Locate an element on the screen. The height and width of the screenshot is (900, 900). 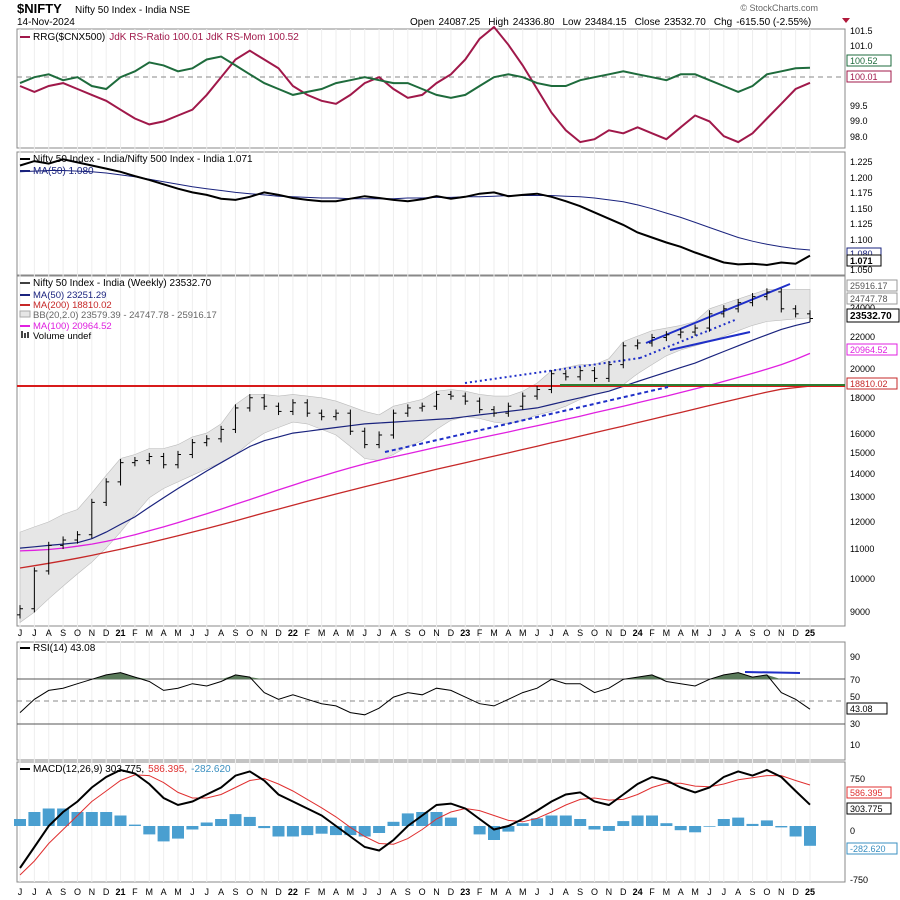
volume-icon-bar is located at coordinates (25, 335).